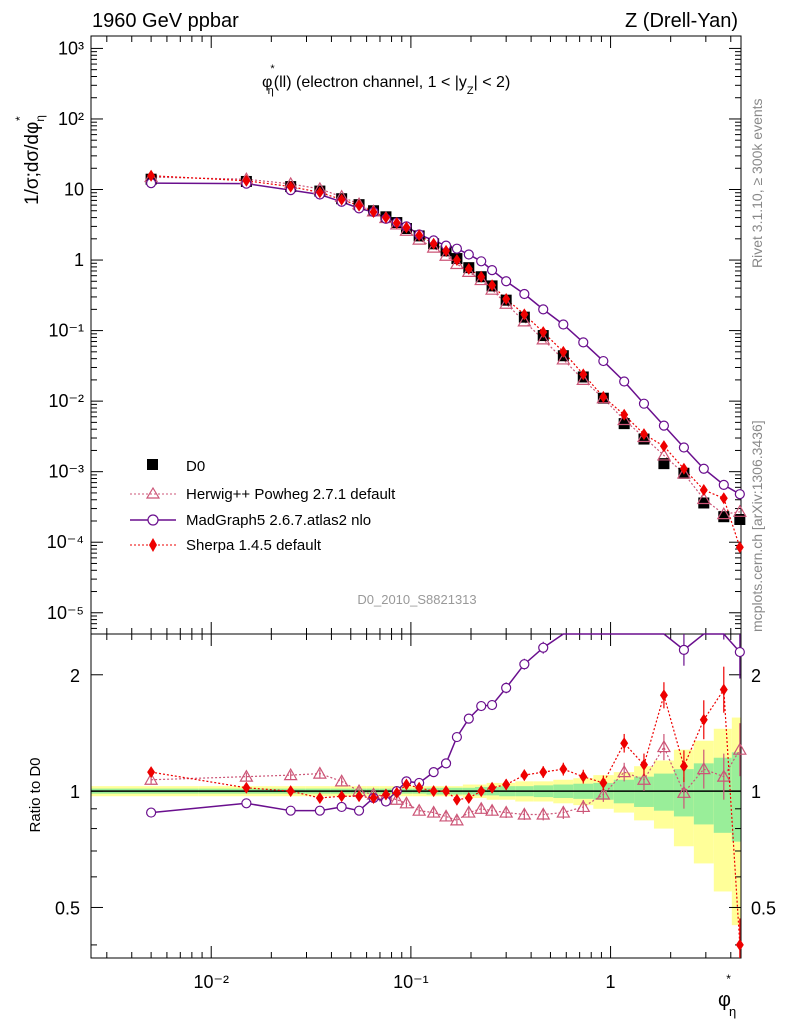 The height and width of the screenshot is (1029, 786). Describe the element at coordinates (416, 599) in the screenshot. I see `analysis-watermark: D0_2010_S8821313` at that location.